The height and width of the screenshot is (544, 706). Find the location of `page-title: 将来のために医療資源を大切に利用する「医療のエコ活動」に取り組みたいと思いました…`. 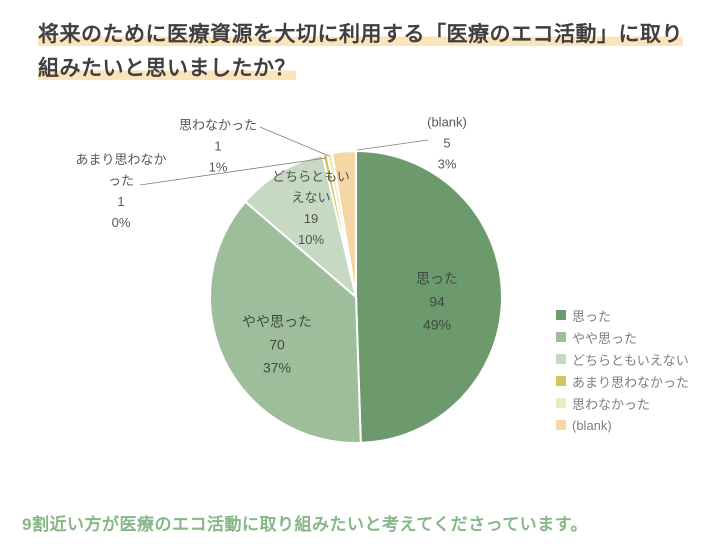

page-title: 将来のために医療資源を大切に利用する「医療のエコ活動」に取り組みたいと思いました… is located at coordinates (367, 52).